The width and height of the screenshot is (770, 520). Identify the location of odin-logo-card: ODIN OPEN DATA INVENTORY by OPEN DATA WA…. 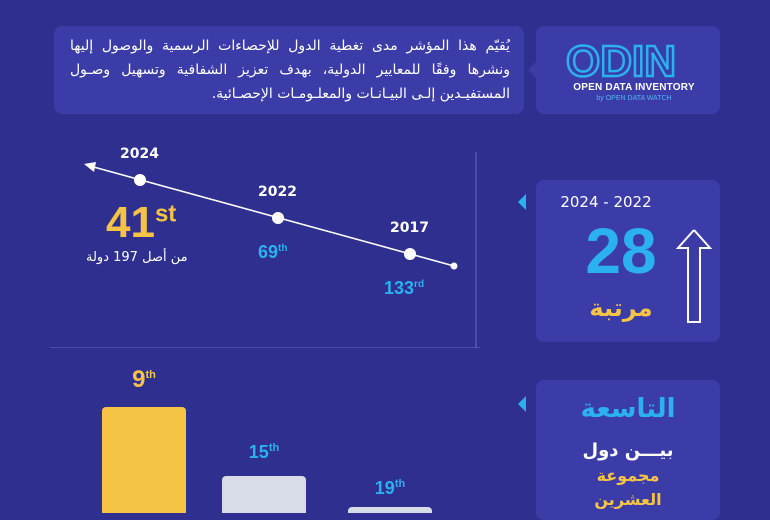
(624, 70).